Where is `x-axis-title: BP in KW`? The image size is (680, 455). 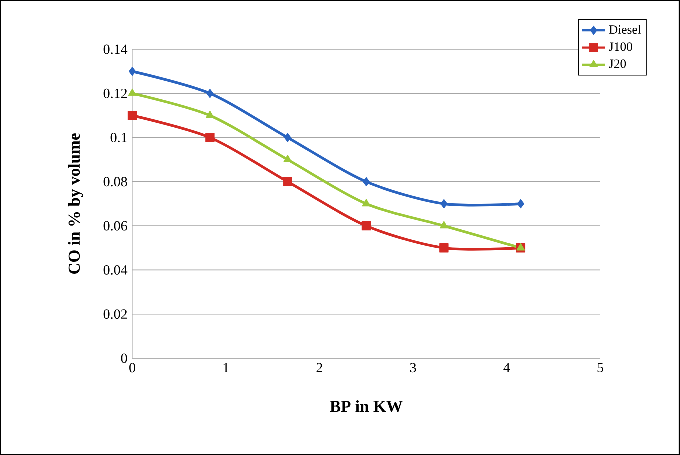
x-axis-title: BP in KW is located at coordinates (366, 406).